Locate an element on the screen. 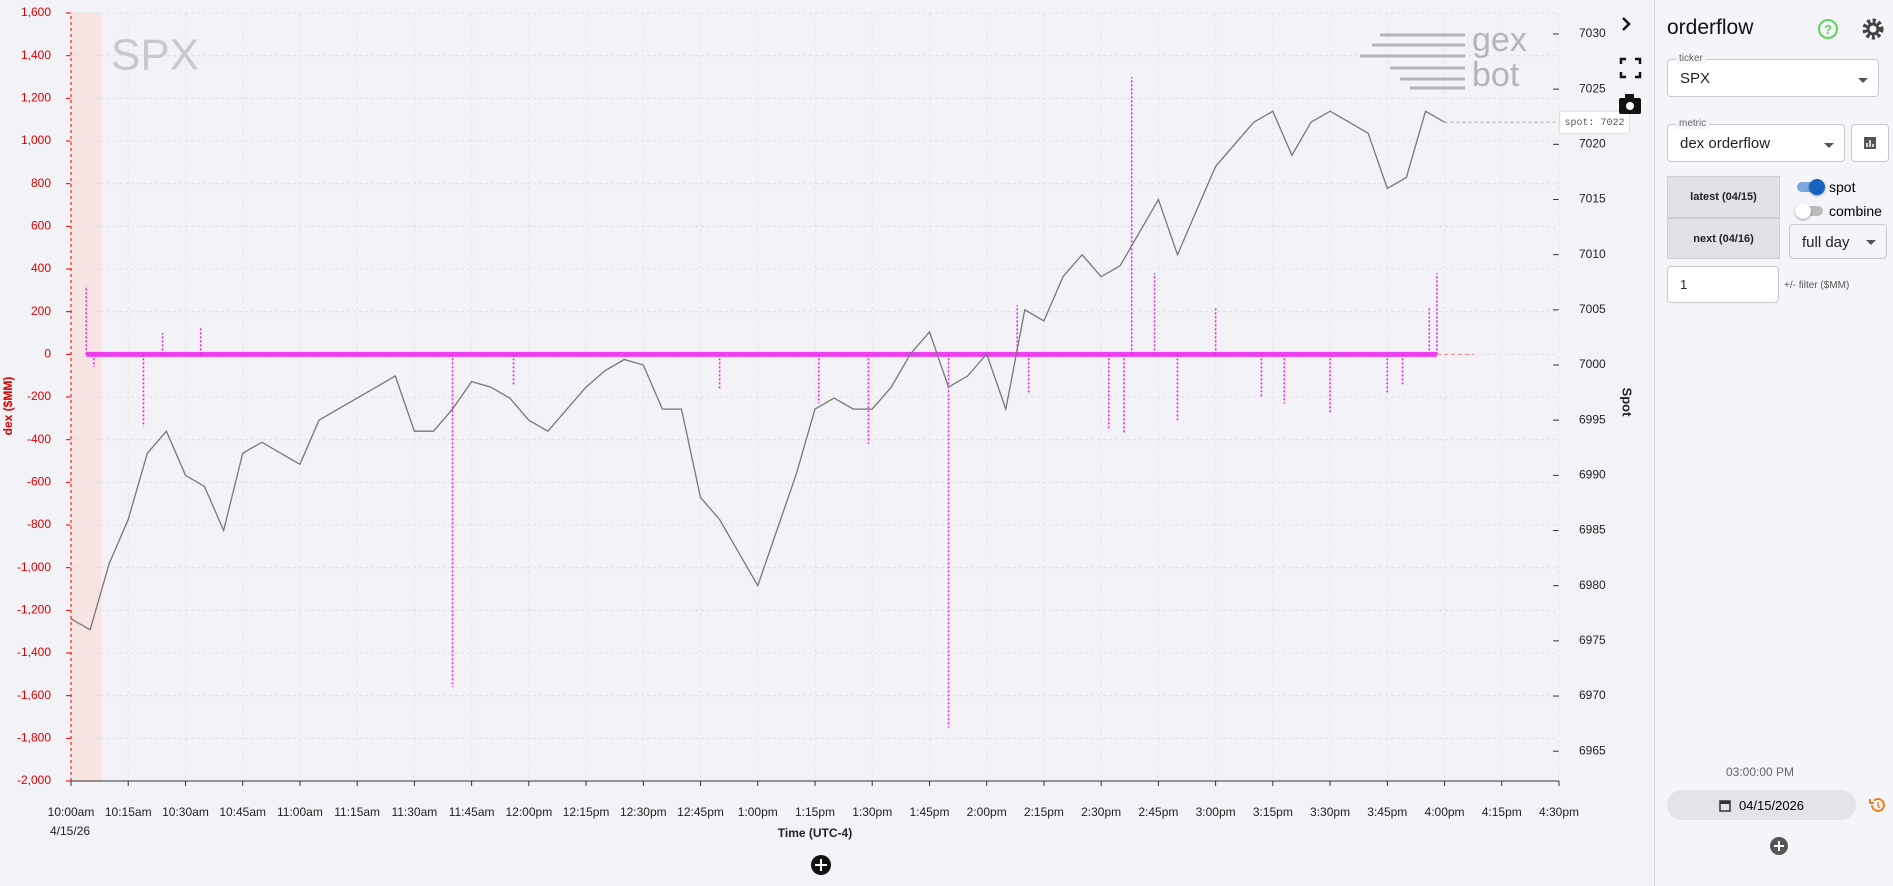 The width and height of the screenshot is (1893, 886). range-select: full day is located at coordinates (1838, 241).